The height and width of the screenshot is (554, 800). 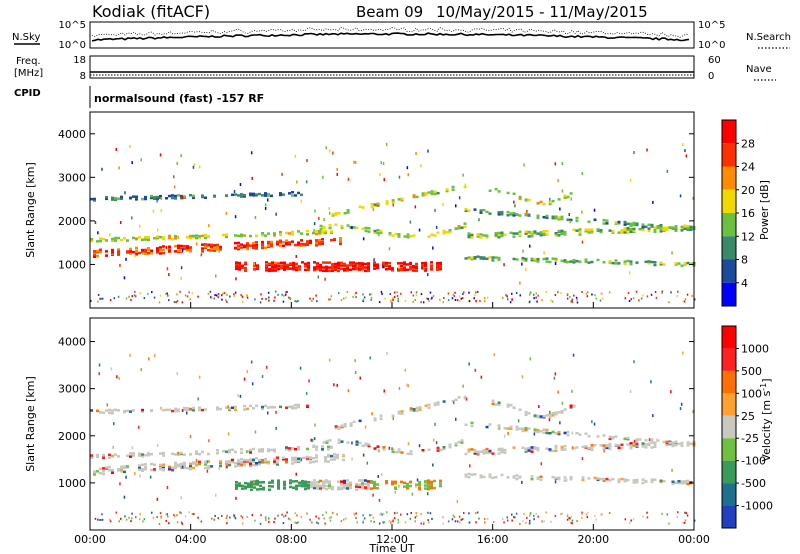 I want to click on colorbar-segment, so click(x=729, y=225).